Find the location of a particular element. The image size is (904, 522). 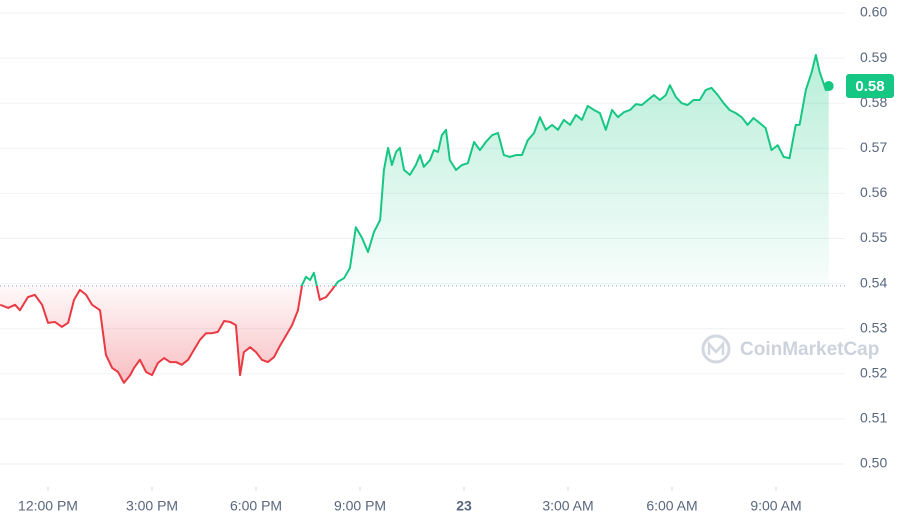

x-tick-label: 12:00 PM is located at coordinates (48, 506).